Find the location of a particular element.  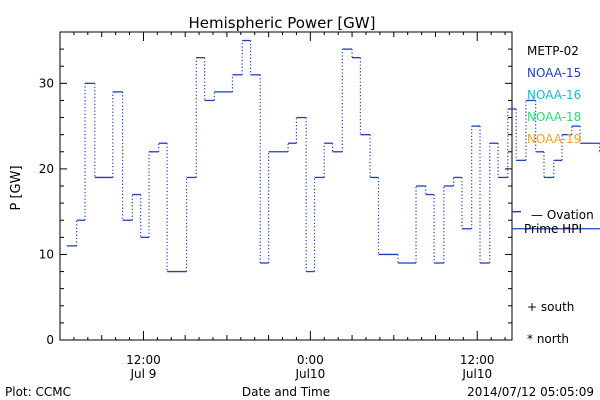

y-tick-label: 0 is located at coordinates (50, 340).